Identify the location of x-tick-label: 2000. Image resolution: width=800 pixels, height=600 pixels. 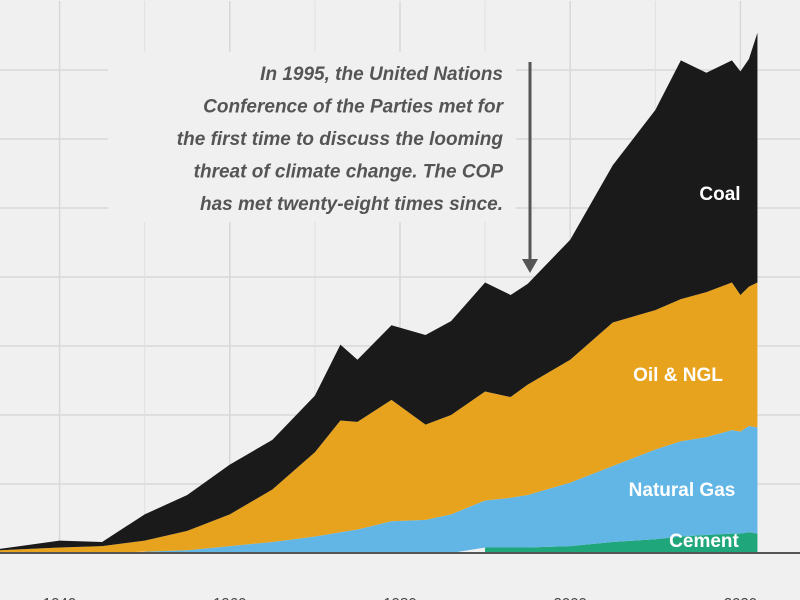
(570, 597).